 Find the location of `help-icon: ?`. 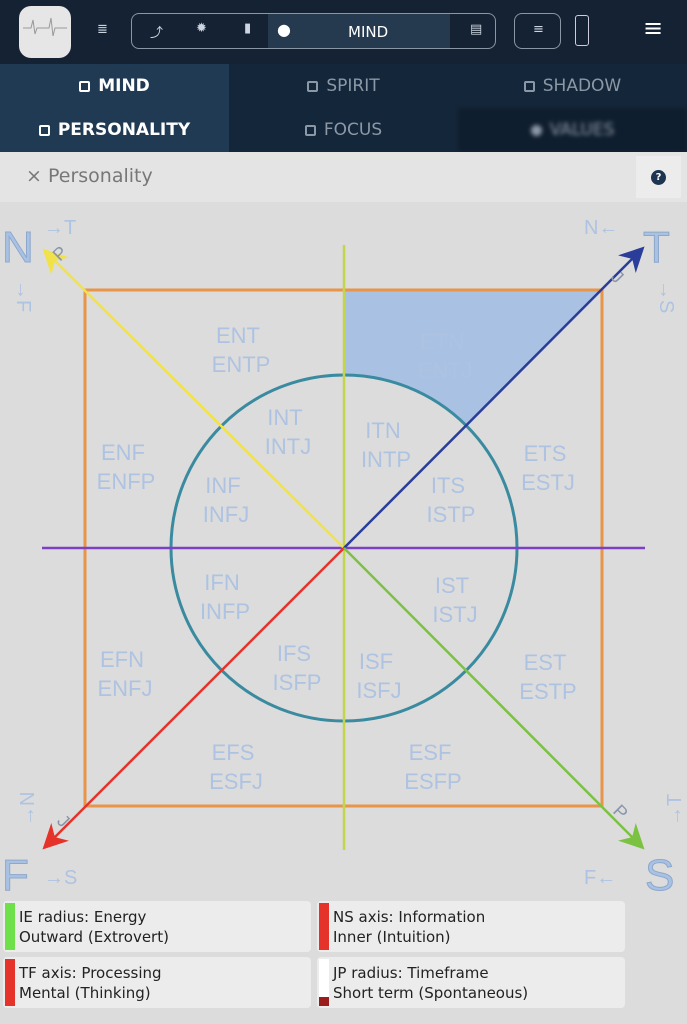

help-icon: ? is located at coordinates (658, 177).